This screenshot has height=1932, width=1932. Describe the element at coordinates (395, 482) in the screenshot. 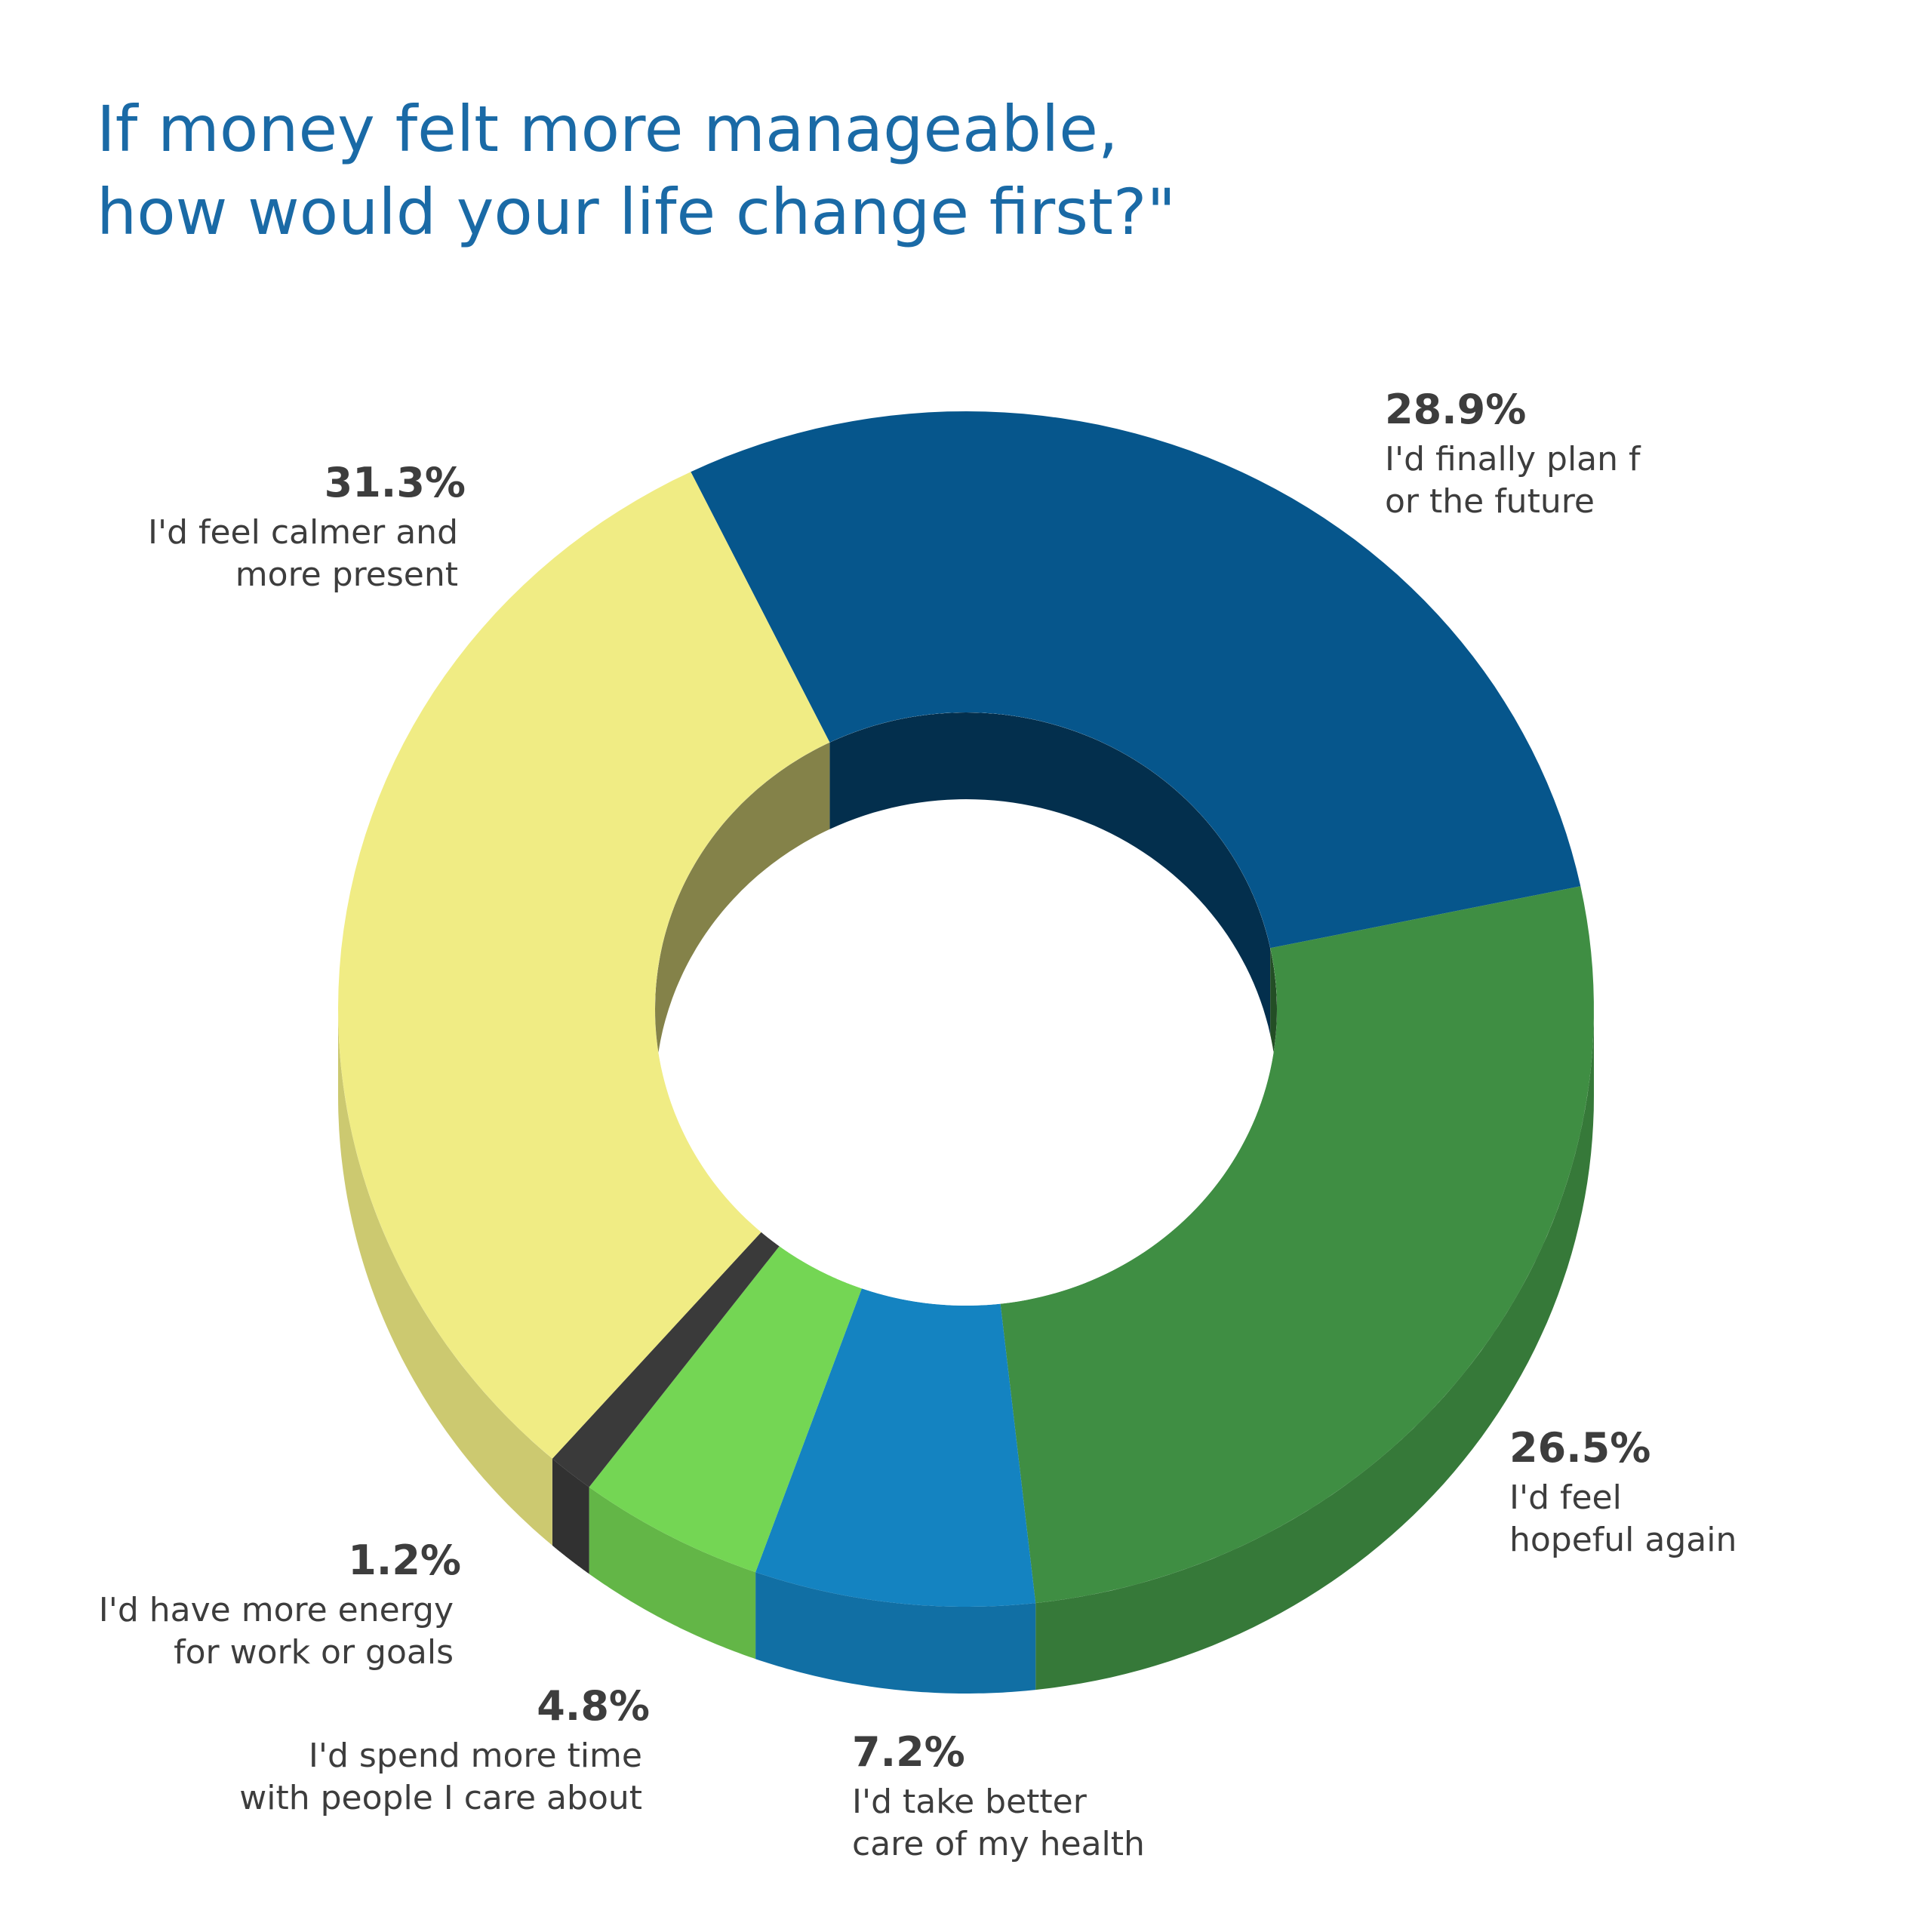

I see `value-label: 31.3%` at that location.